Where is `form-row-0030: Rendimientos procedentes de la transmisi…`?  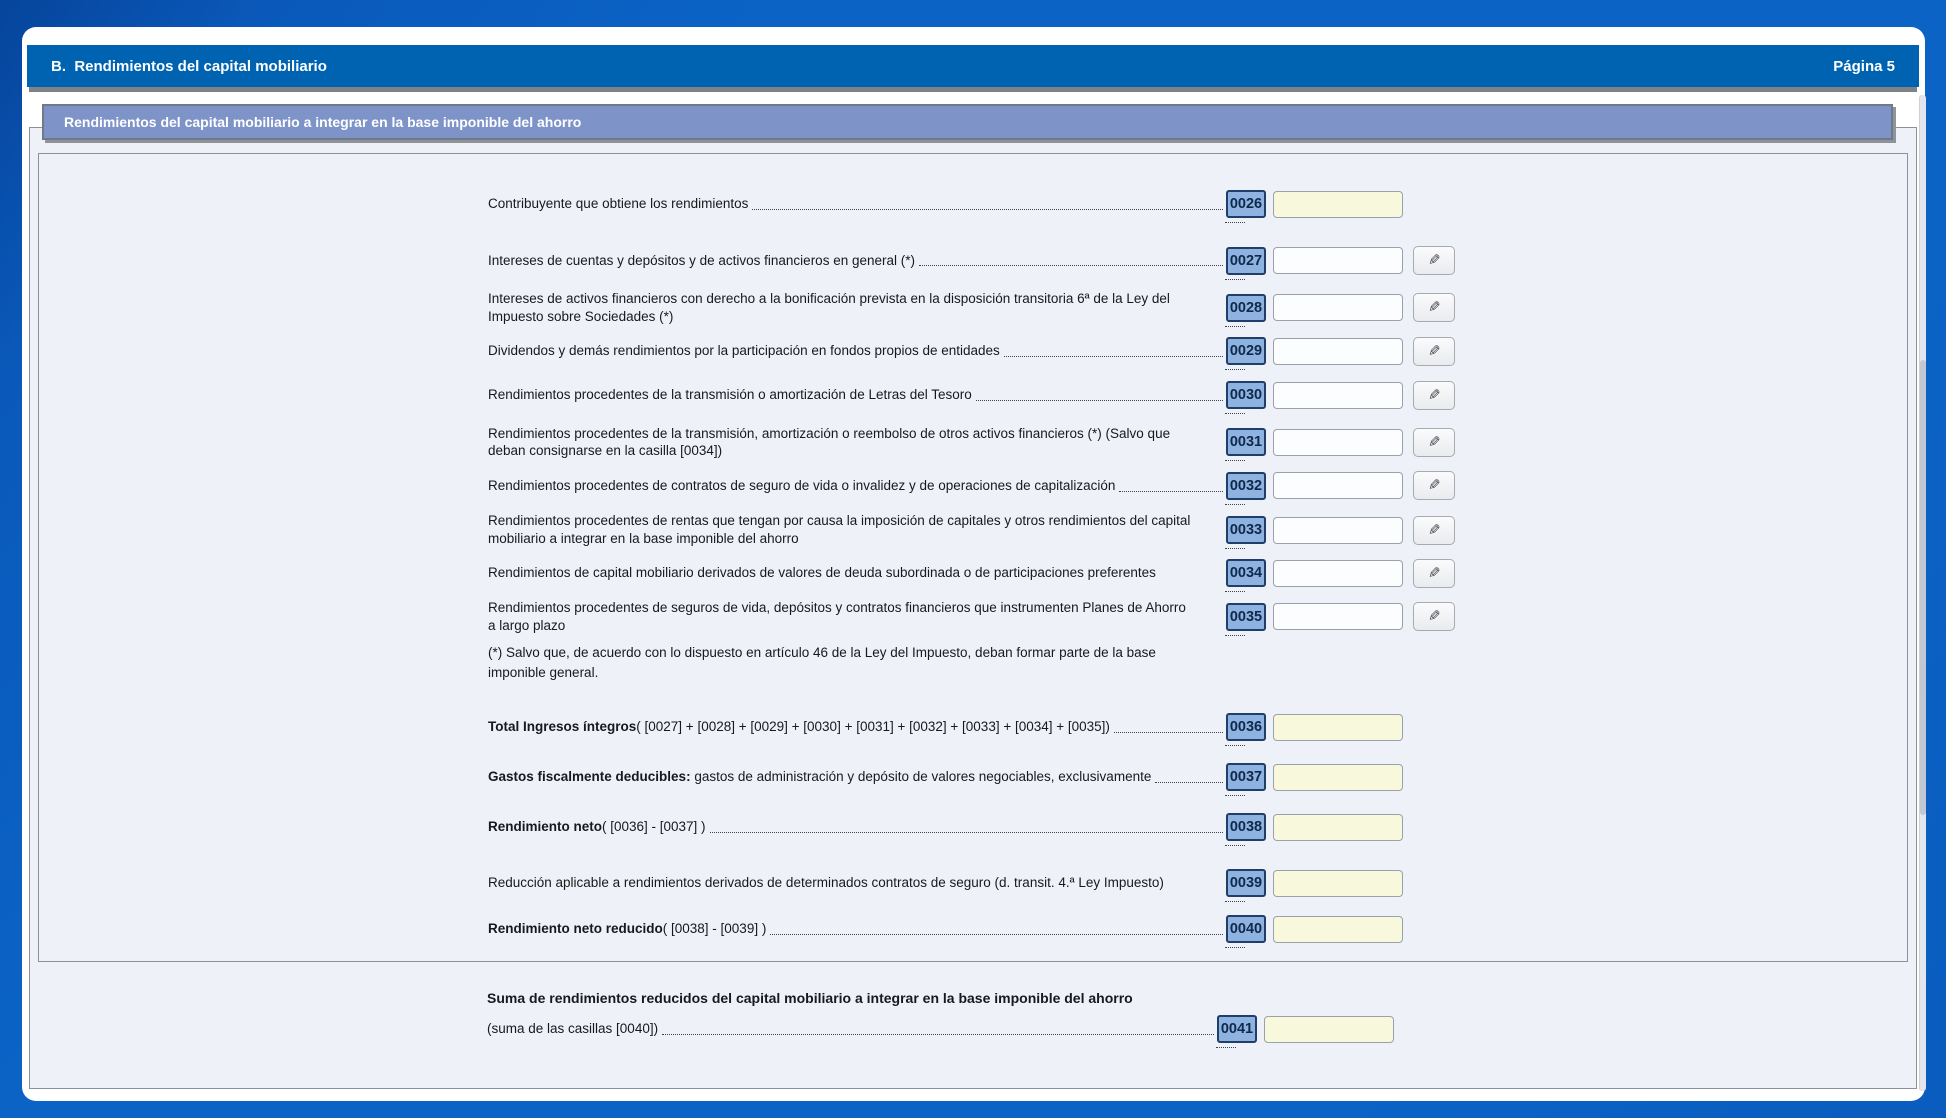
form-row-0030: Rendimientos procedentes de la transmisi… is located at coordinates (1197, 397).